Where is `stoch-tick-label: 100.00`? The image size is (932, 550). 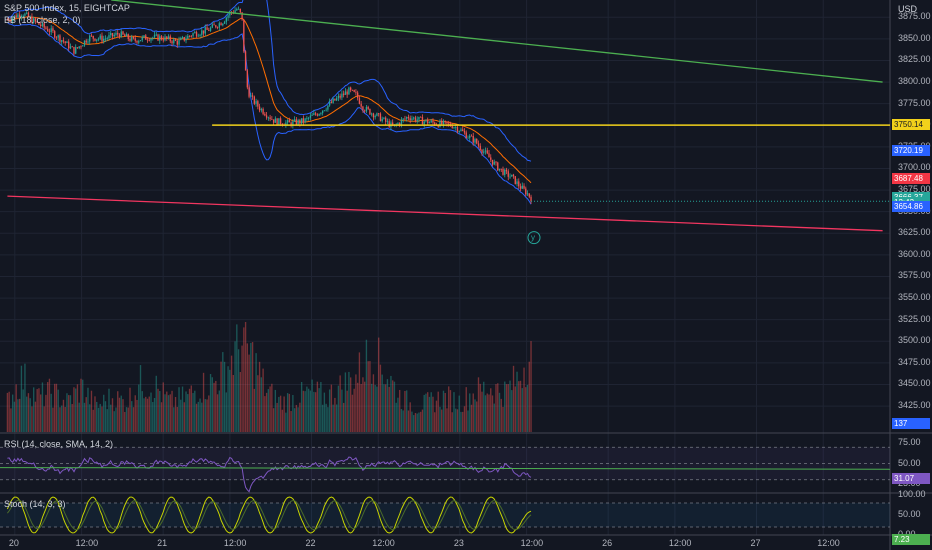 stoch-tick-label: 100.00 is located at coordinates (912, 494).